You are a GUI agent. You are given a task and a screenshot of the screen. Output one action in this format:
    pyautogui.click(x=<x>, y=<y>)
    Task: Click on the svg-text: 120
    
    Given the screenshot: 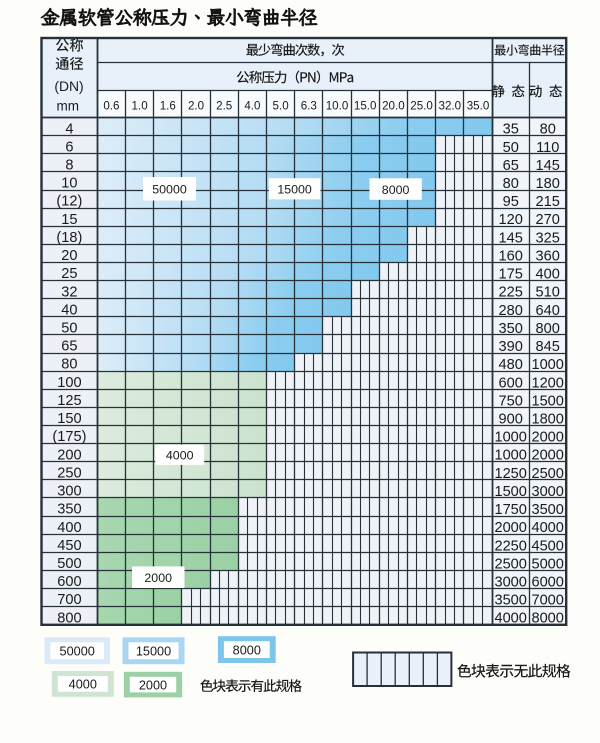 What is the action you would take?
    pyautogui.click(x=511, y=220)
    